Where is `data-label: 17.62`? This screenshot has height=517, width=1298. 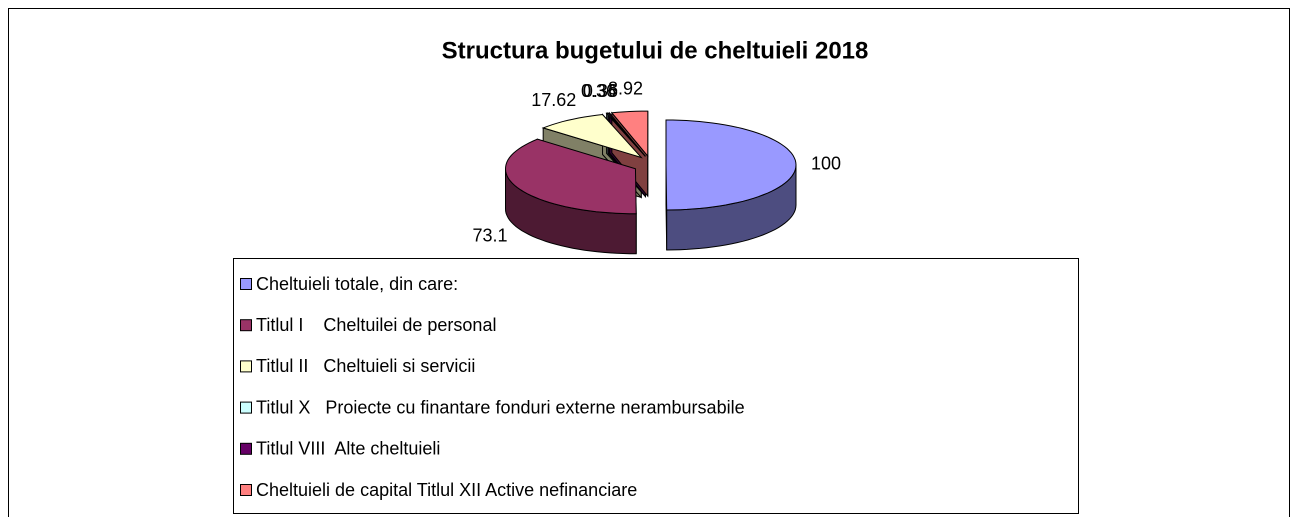 data-label: 17.62 is located at coordinates (553, 100).